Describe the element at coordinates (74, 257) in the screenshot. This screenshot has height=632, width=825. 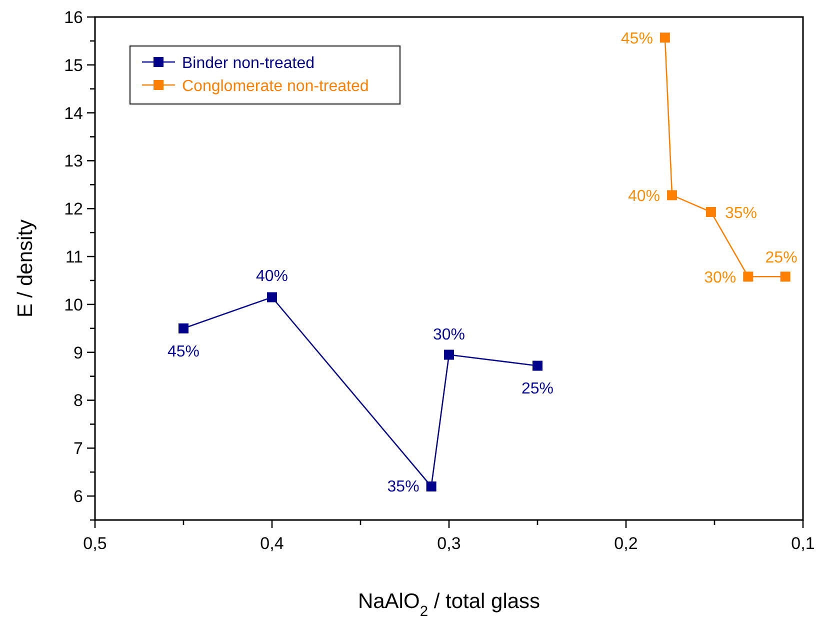
I see `y-tick-label: 11` at that location.